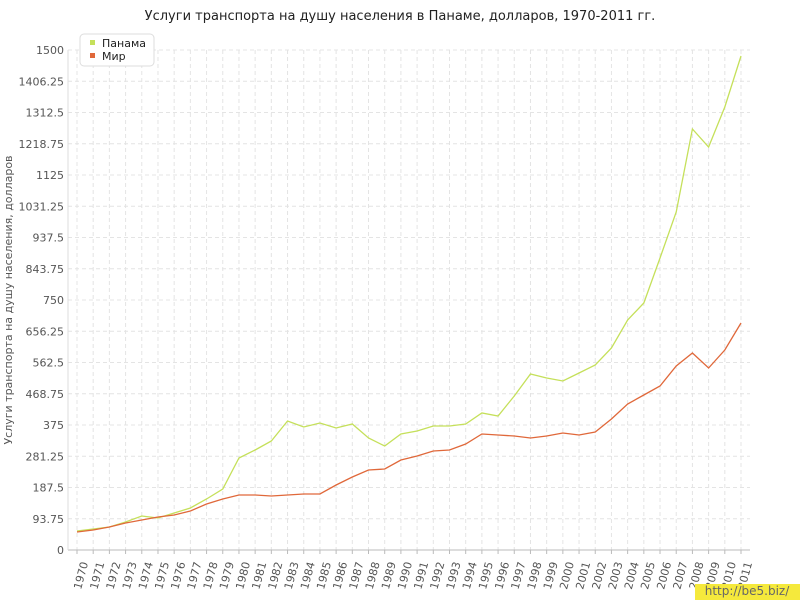 The height and width of the screenshot is (600, 800). What do you see at coordinates (45, 331) in the screenshot?
I see `y-tick-label: 656.25` at bounding box center [45, 331].